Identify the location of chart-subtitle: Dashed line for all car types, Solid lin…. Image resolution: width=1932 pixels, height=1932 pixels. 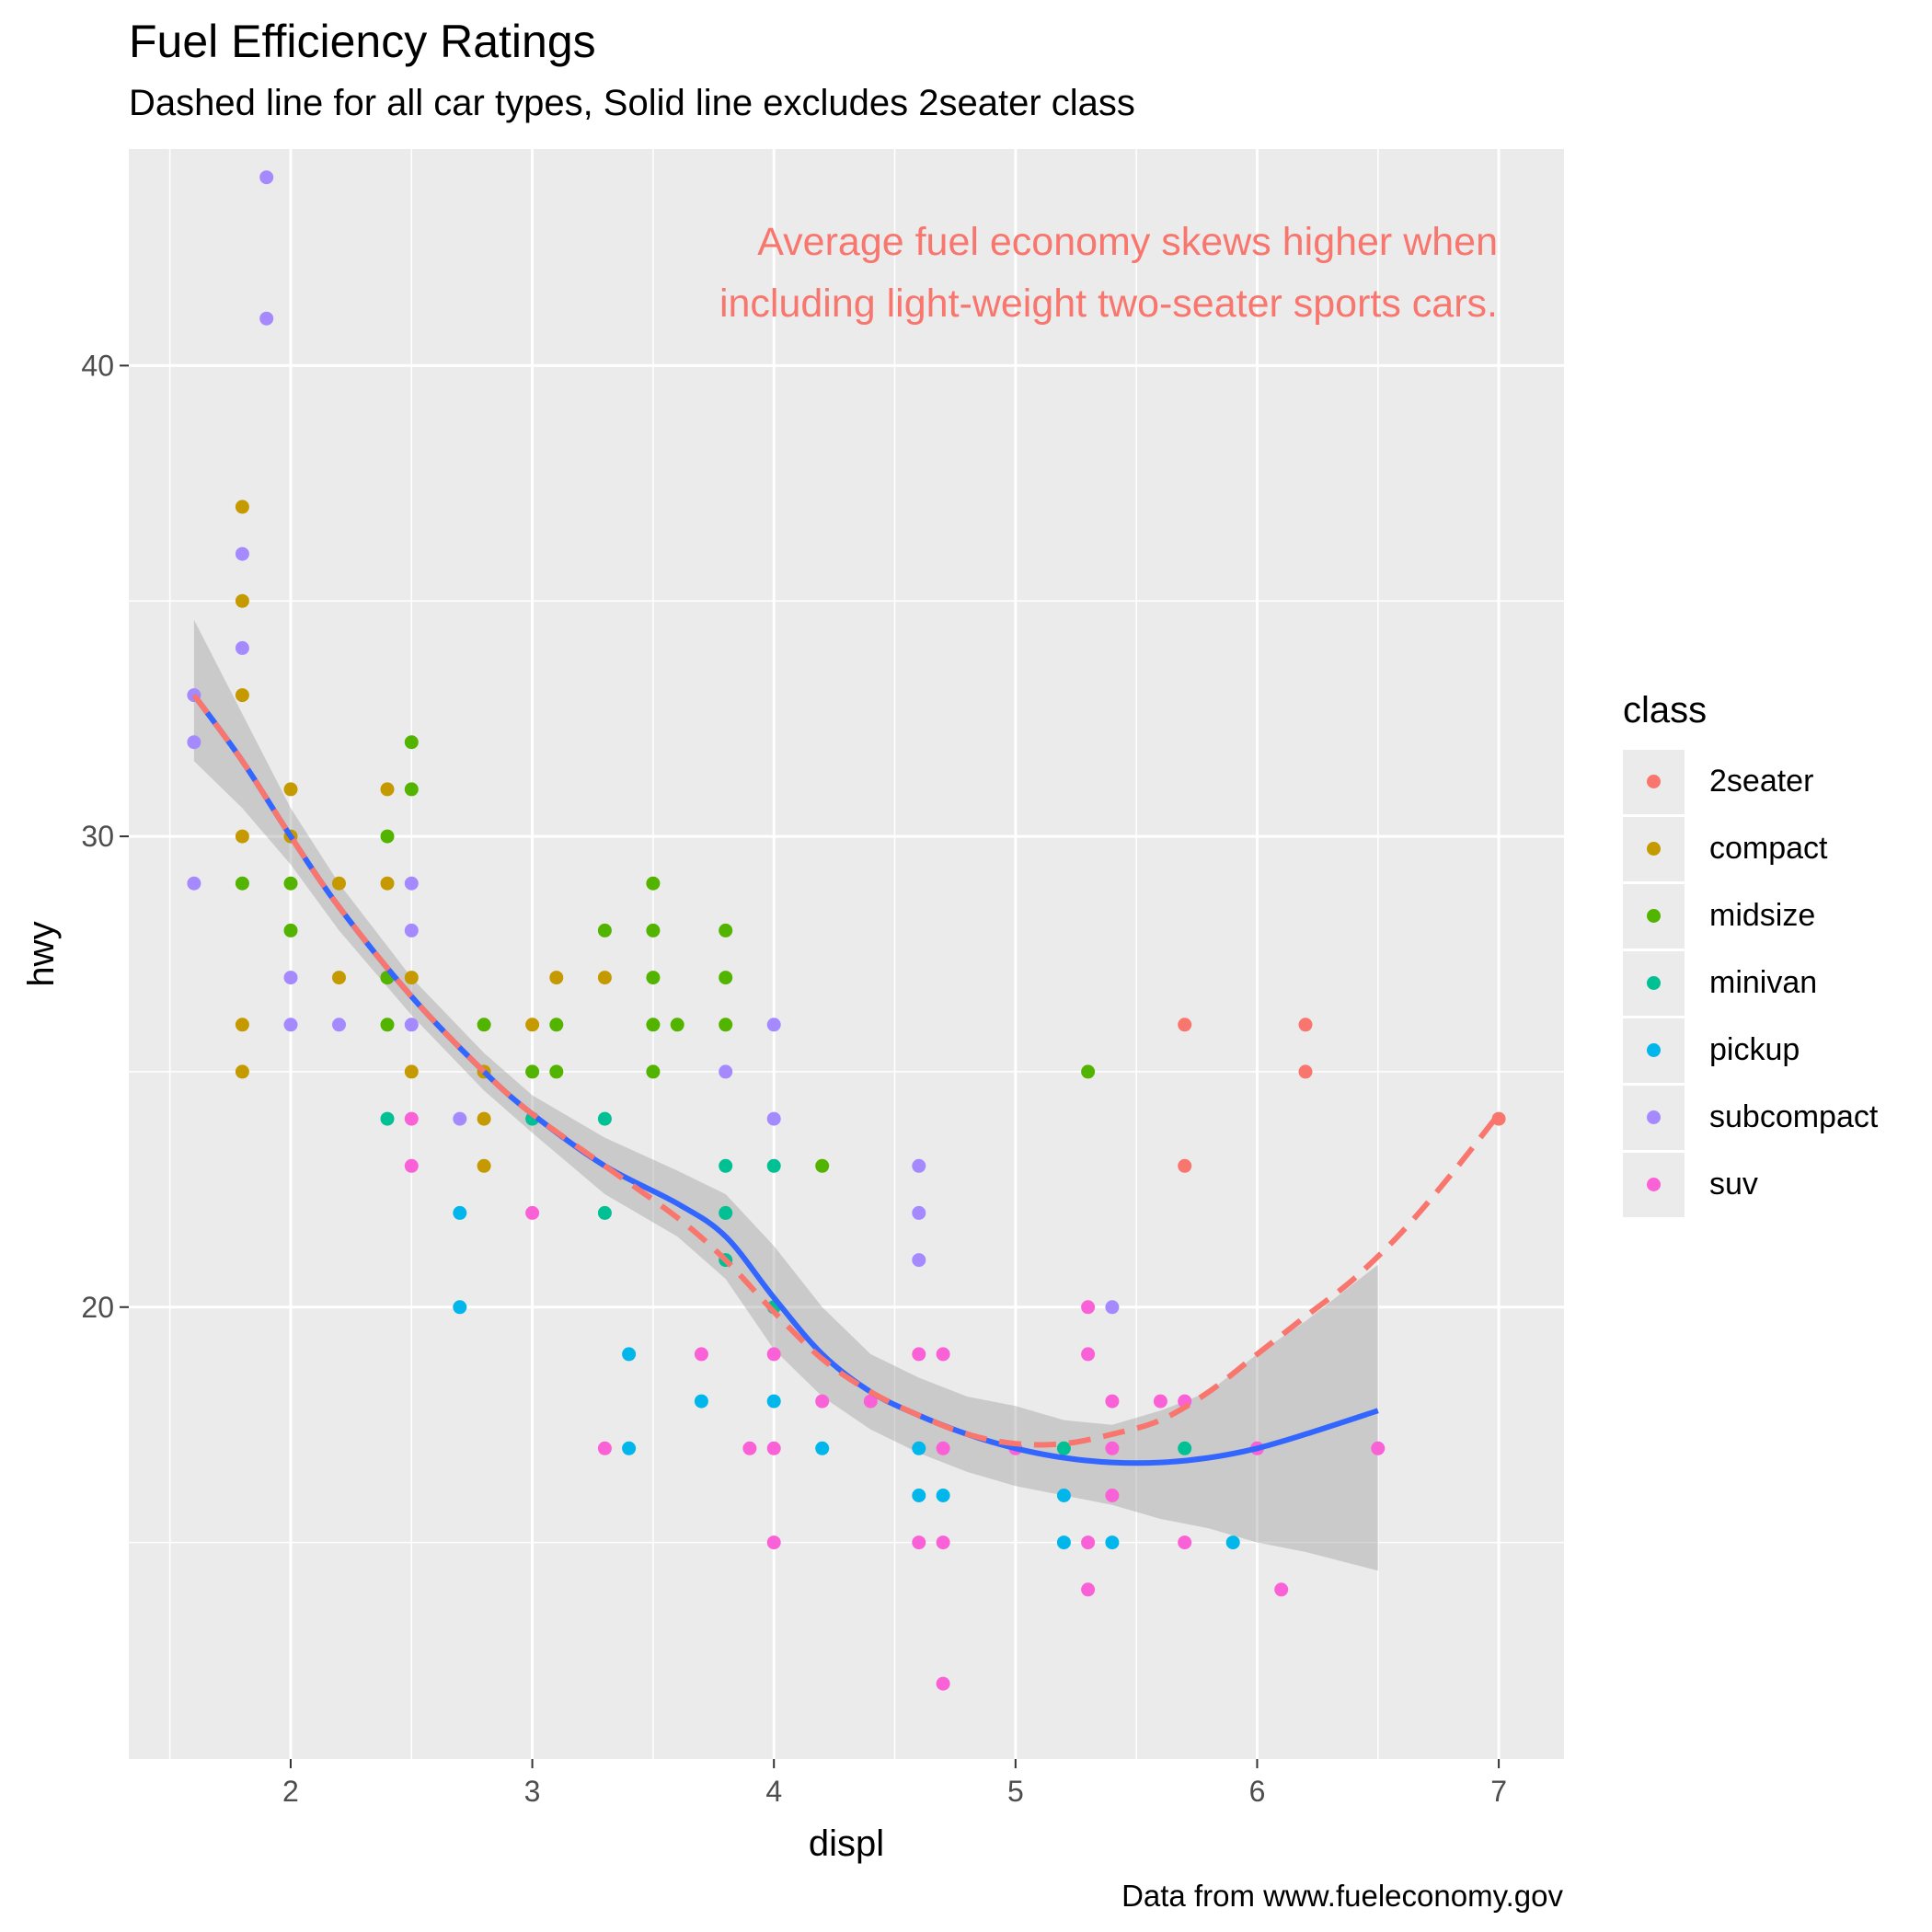
(632, 103).